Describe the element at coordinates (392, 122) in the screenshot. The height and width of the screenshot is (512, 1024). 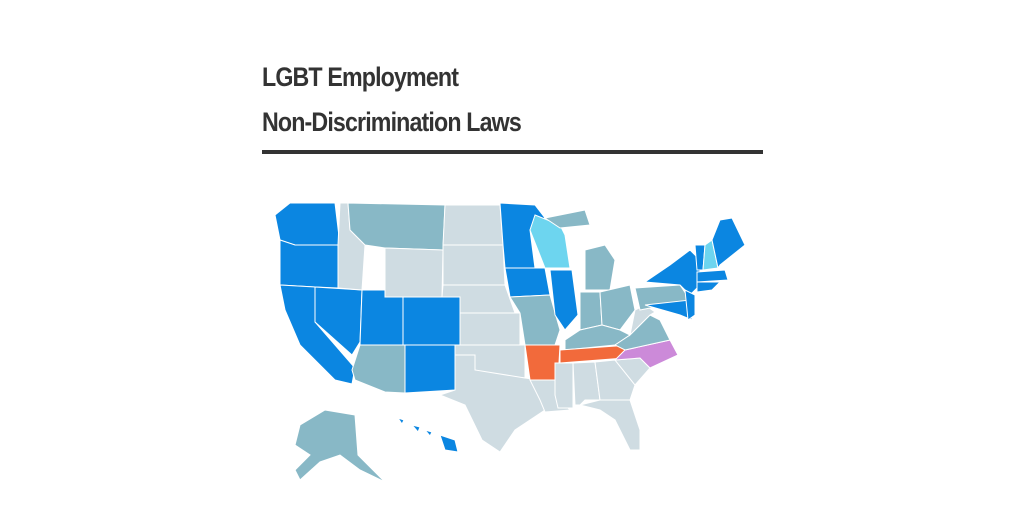
I see `title-line: Non-Discrimination Laws` at that location.